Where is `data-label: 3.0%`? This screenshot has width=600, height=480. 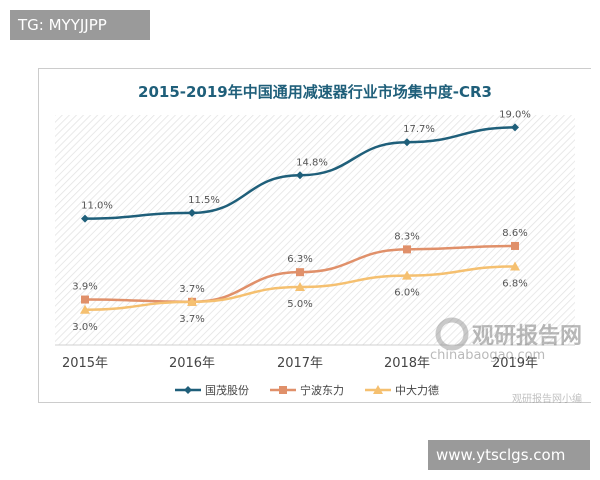 data-label: 3.0% is located at coordinates (84, 327).